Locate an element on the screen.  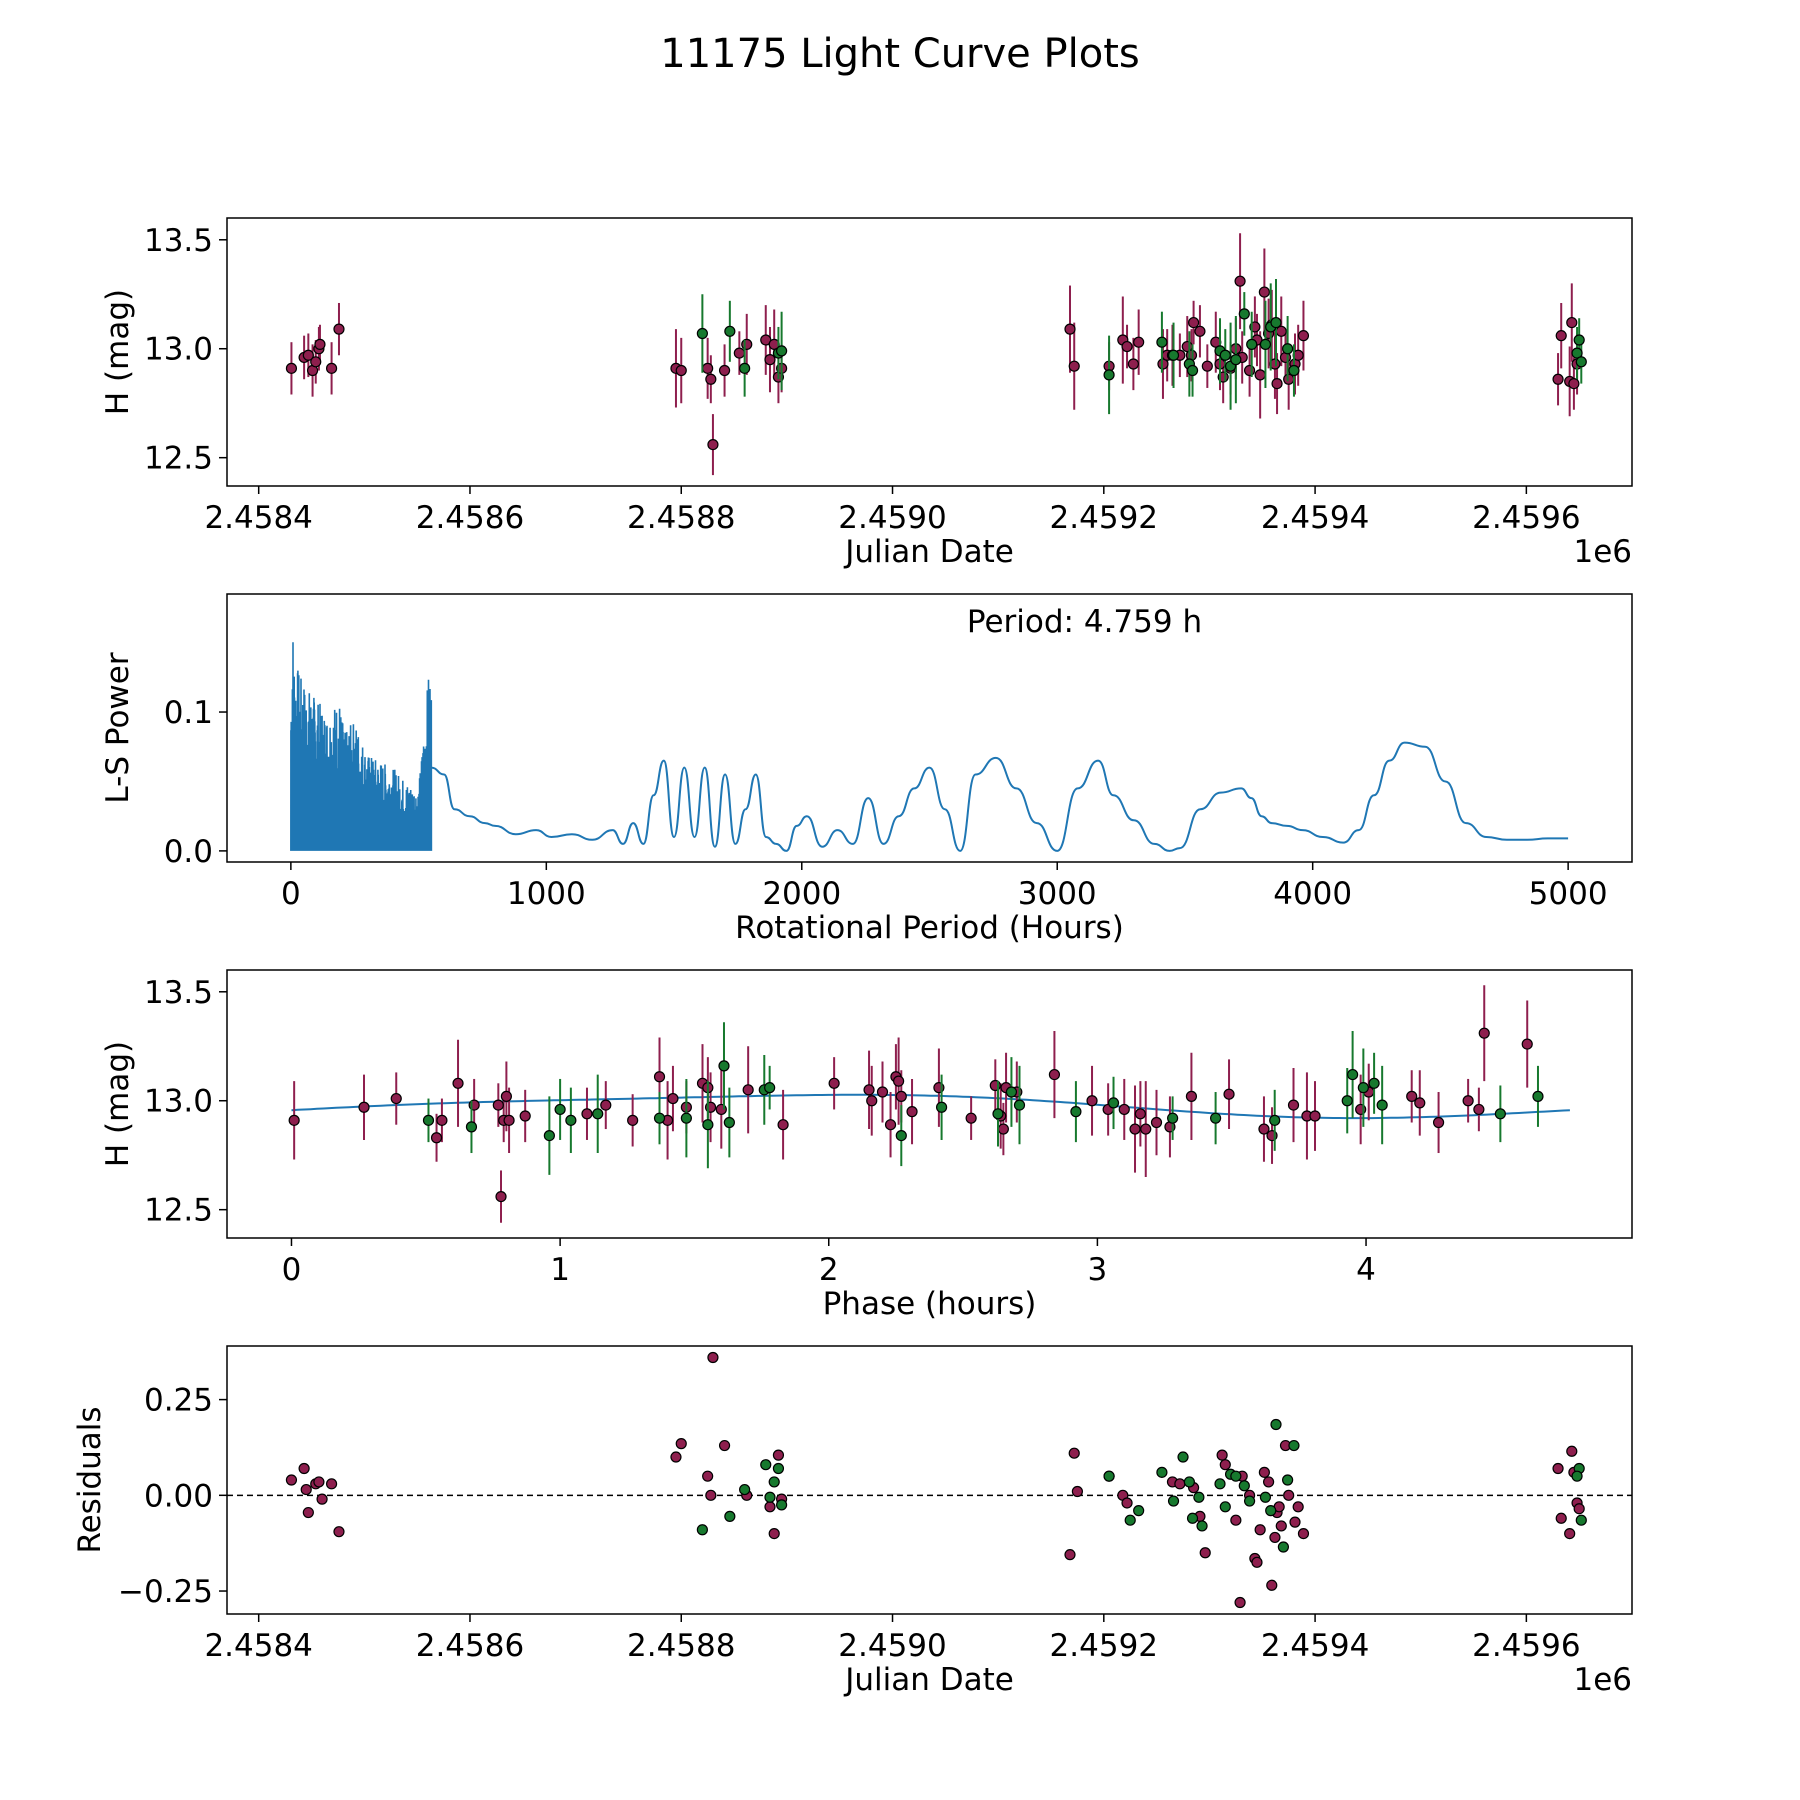
x-tick-label: 2.4594 is located at coordinates (1315, 518).